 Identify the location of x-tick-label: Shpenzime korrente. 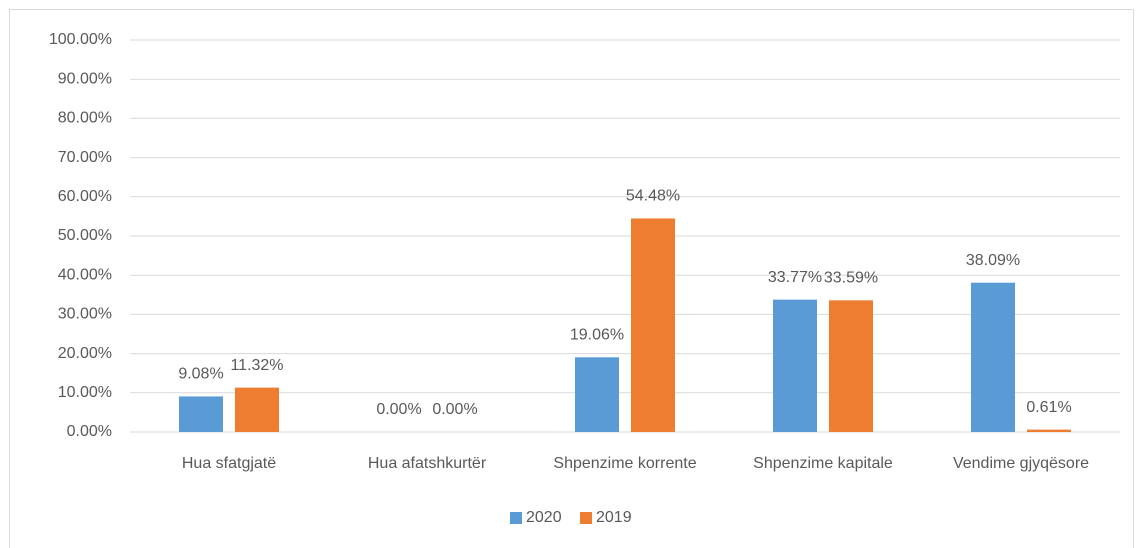
(624, 463).